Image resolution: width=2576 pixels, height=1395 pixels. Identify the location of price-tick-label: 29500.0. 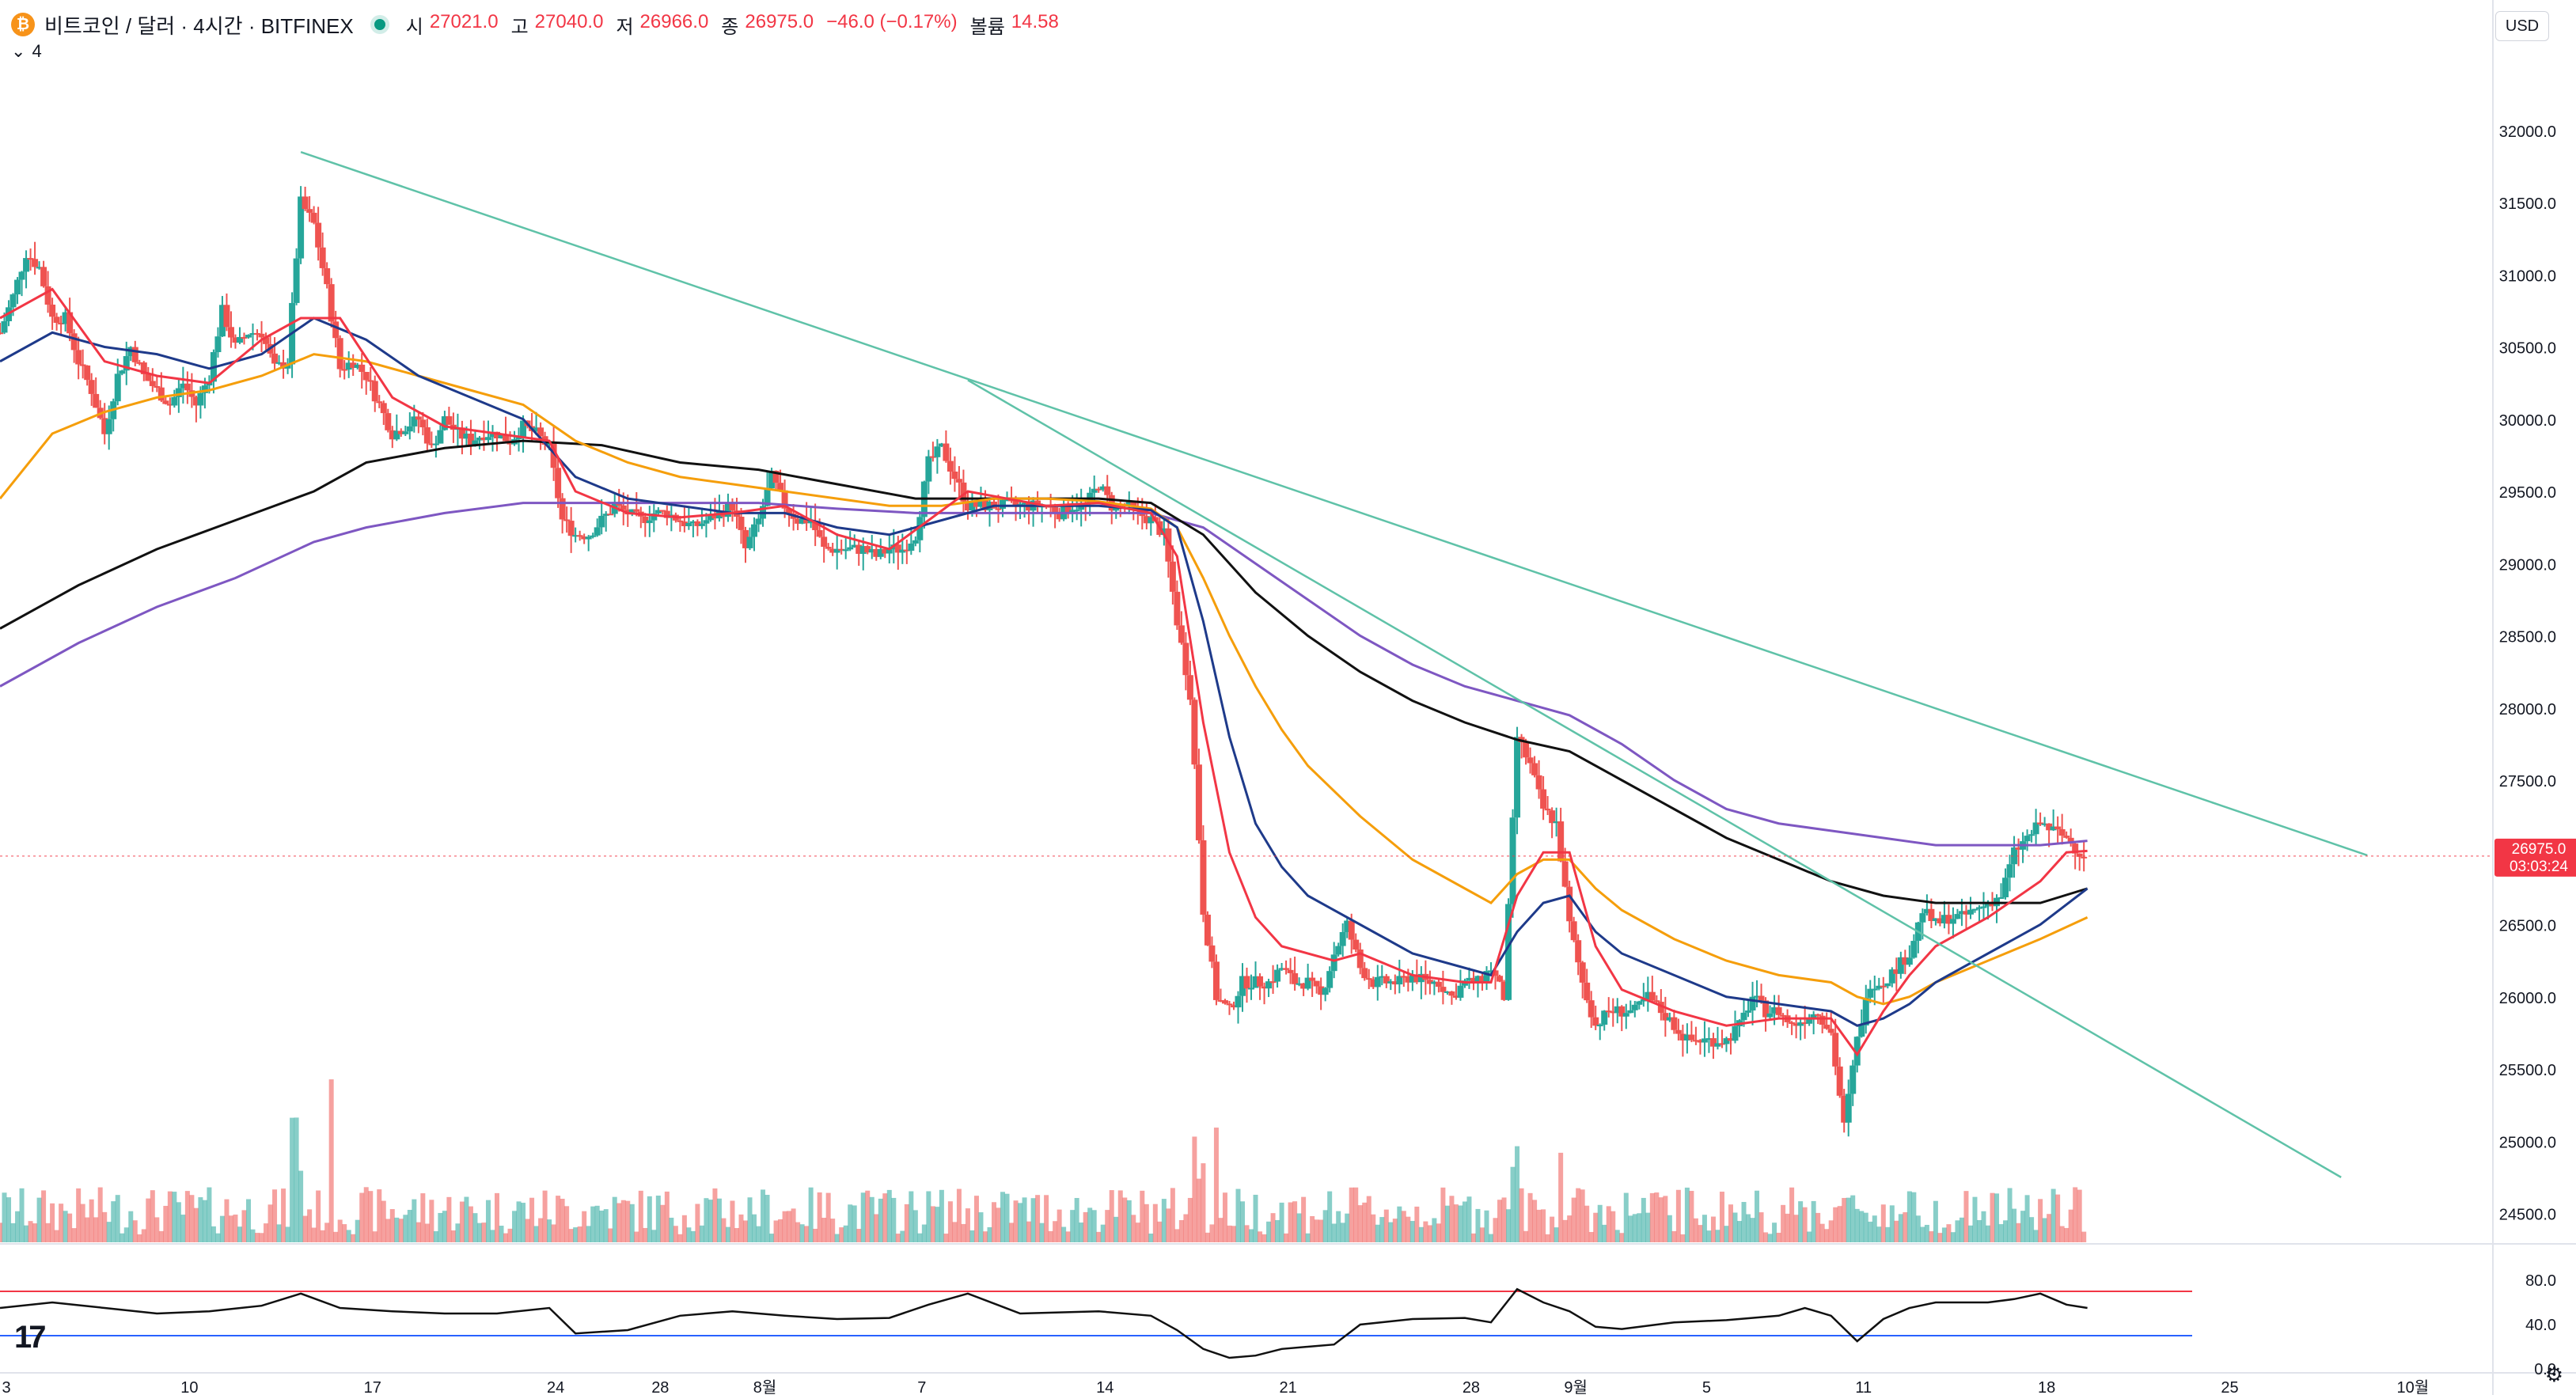
(2527, 493).